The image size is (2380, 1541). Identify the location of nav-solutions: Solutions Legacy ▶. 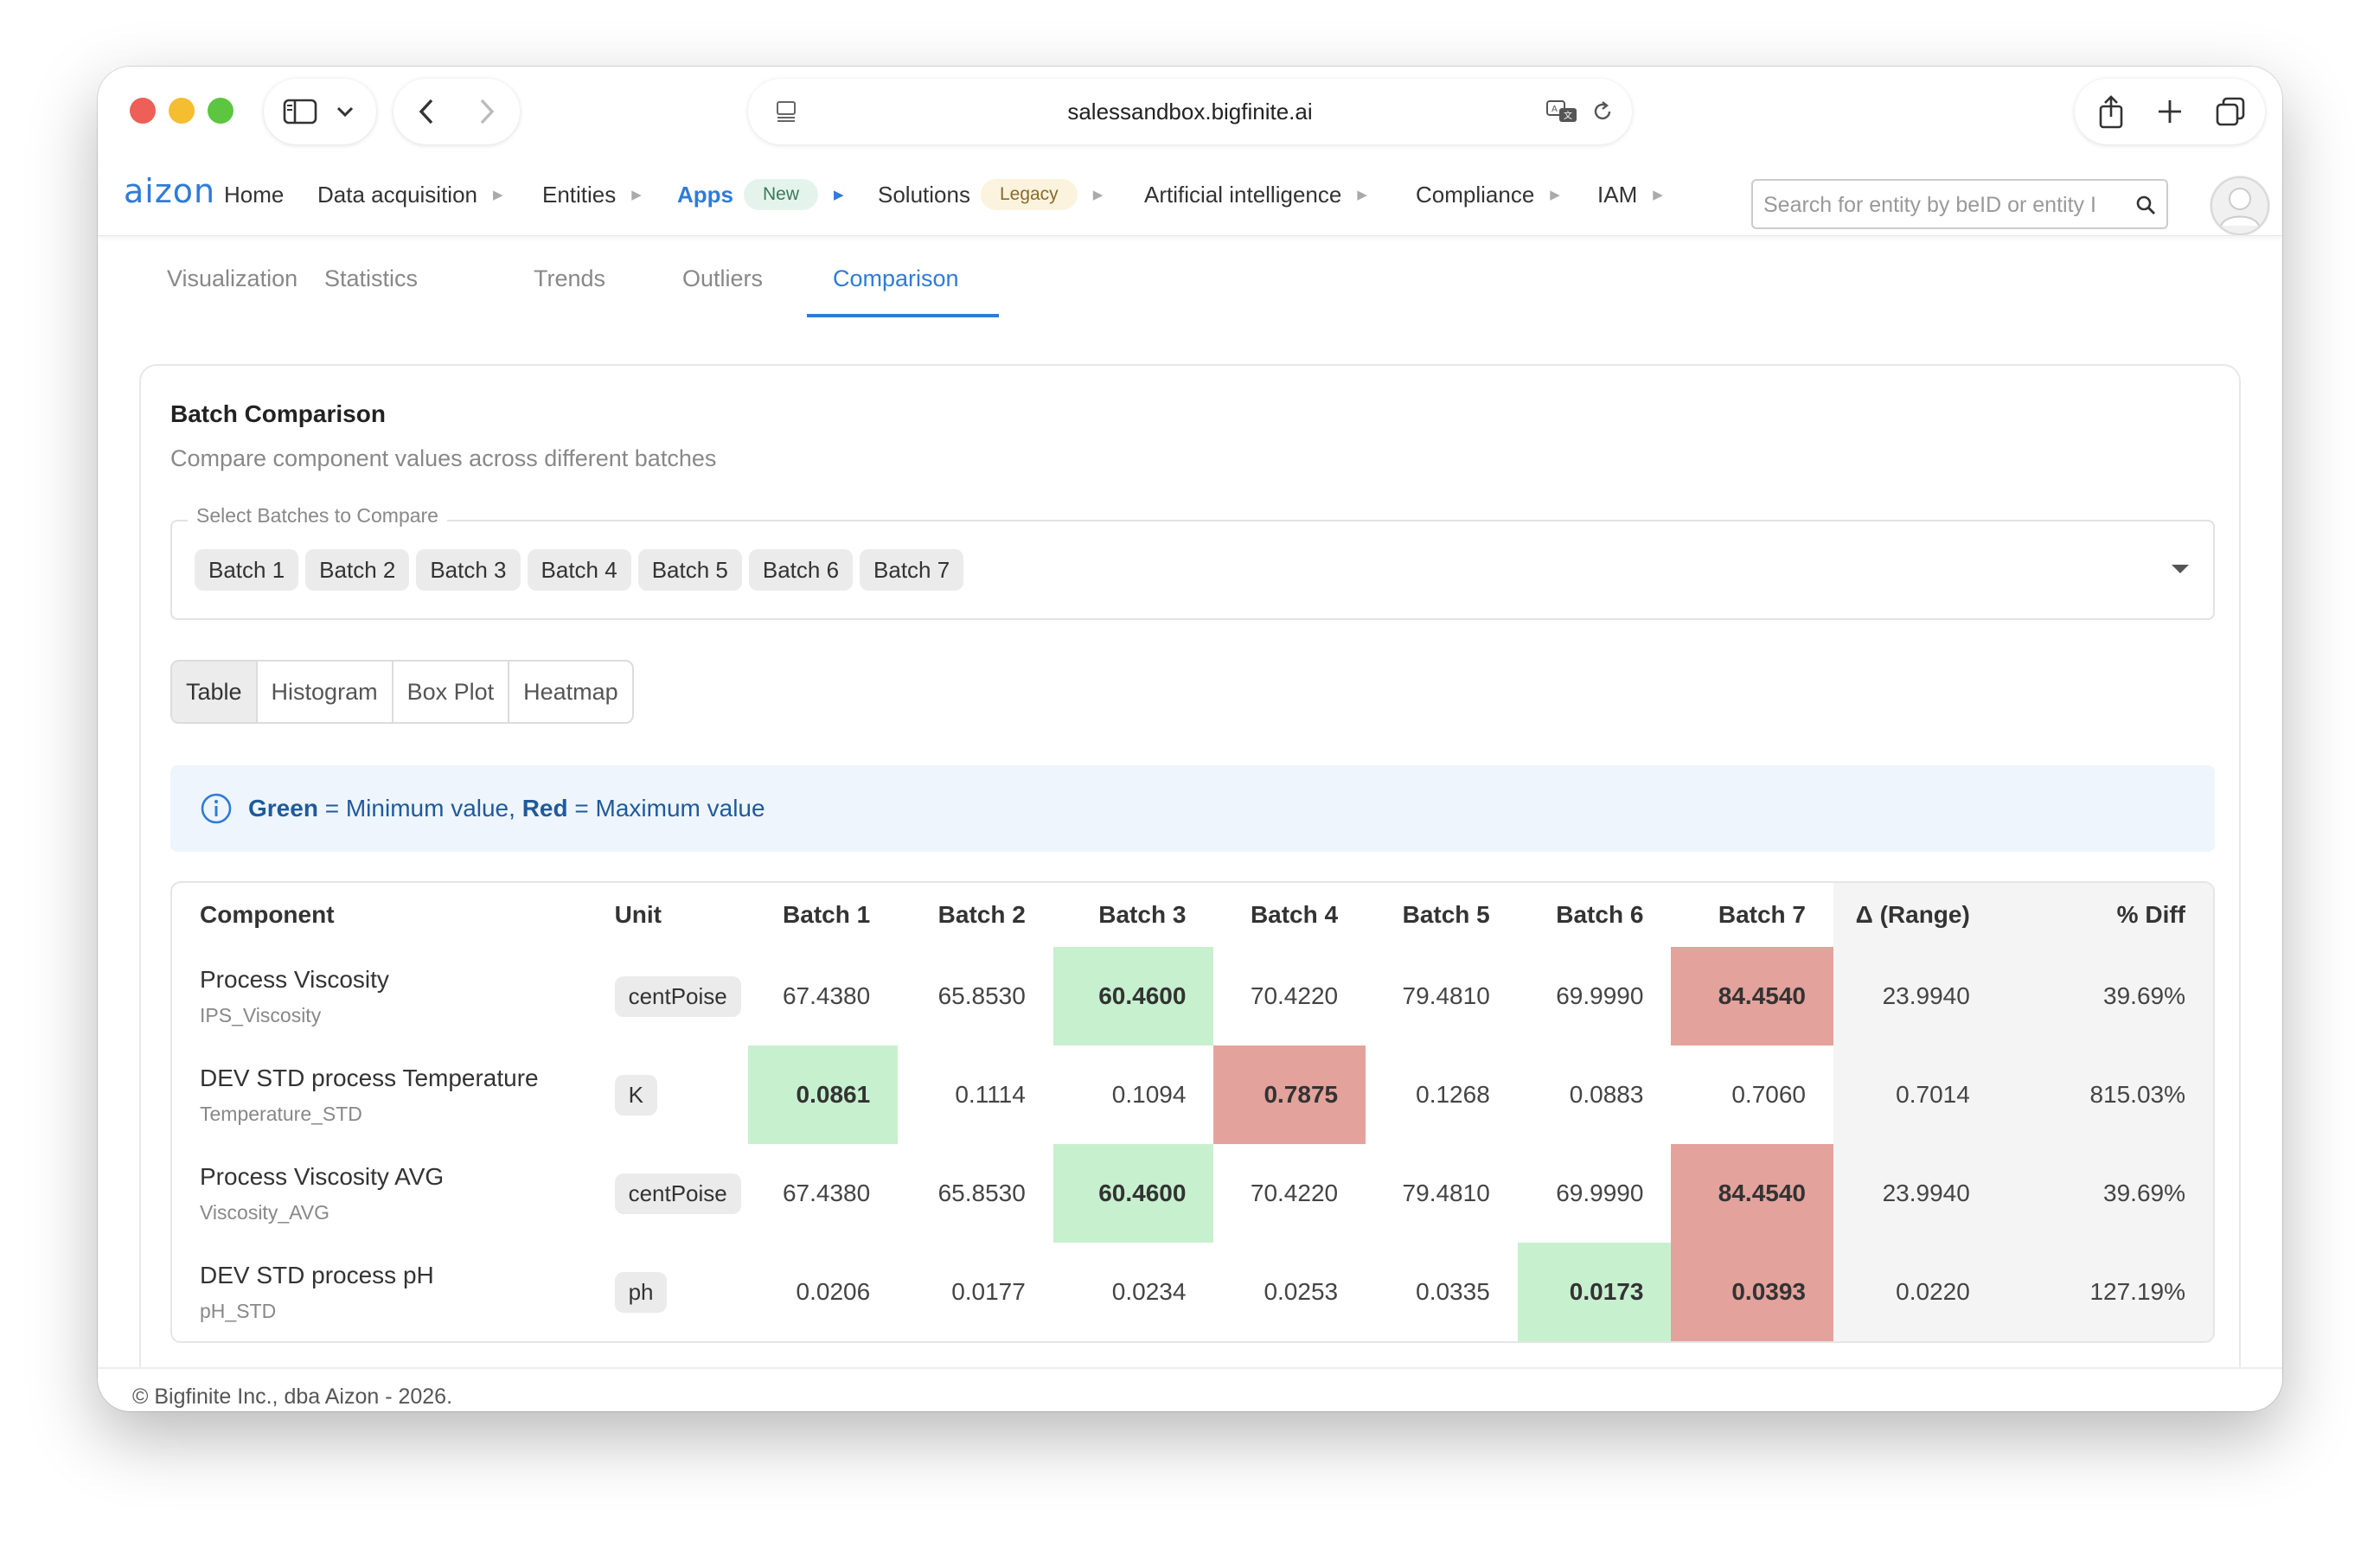
(991, 194).